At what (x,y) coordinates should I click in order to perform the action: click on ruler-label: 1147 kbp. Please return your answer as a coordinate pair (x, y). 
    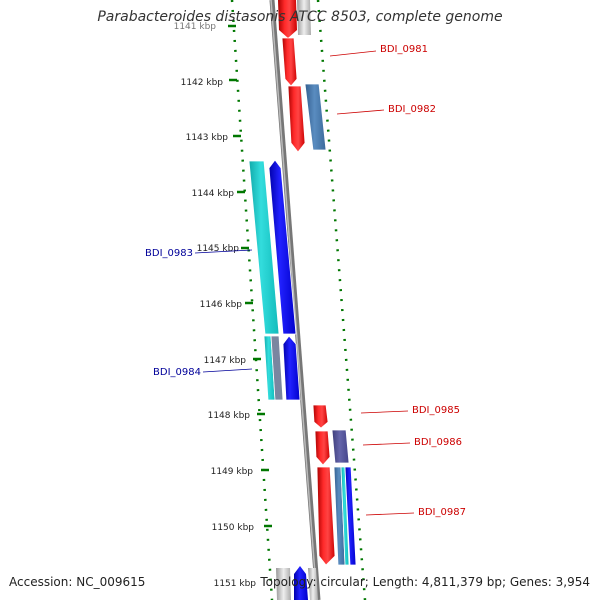
    Looking at the image, I should click on (225, 361).